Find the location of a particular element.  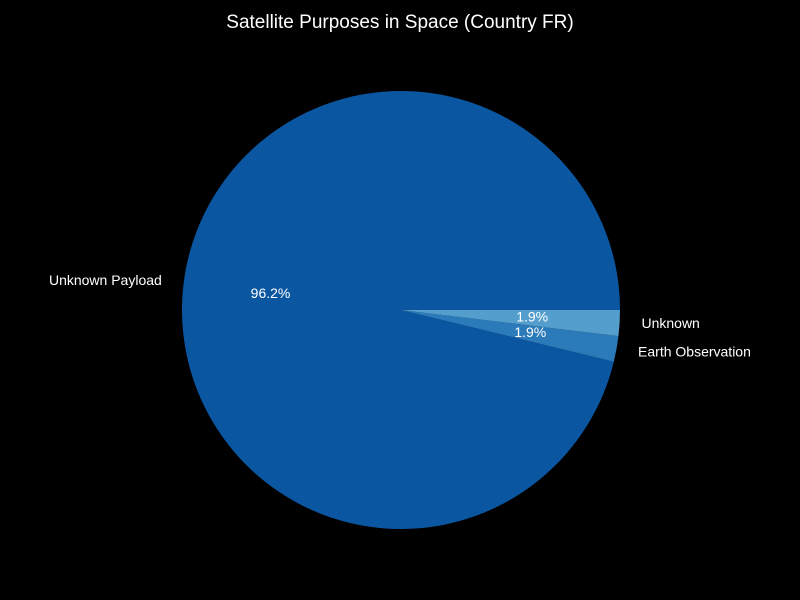

slice-percent-unknown-payload: 96.2% is located at coordinates (271, 293).